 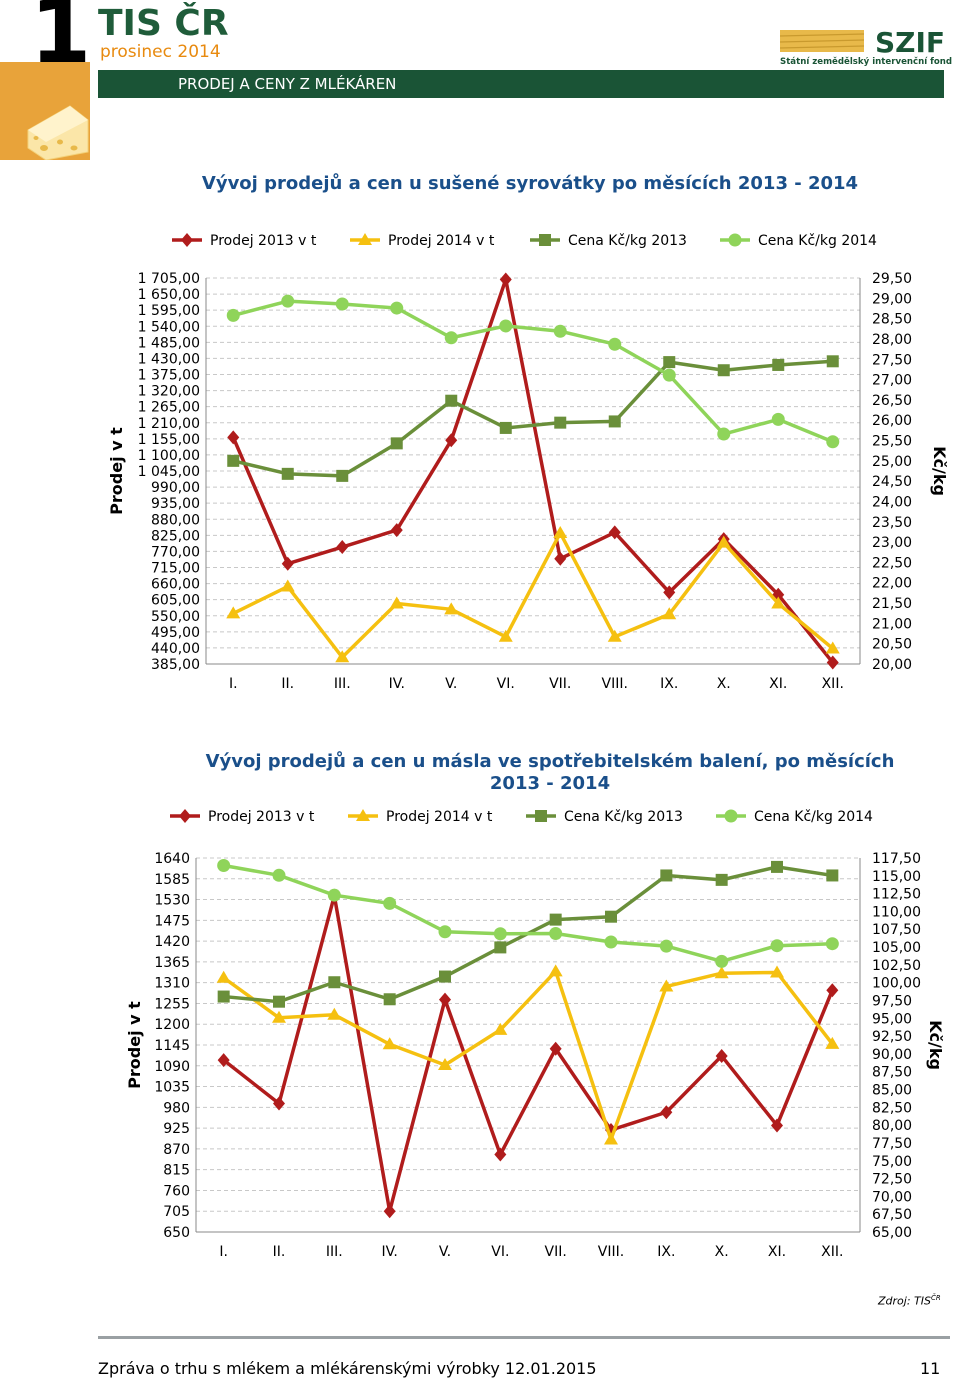 What do you see at coordinates (176, 1150) in the screenshot?
I see `y-tick-label: 870` at bounding box center [176, 1150].